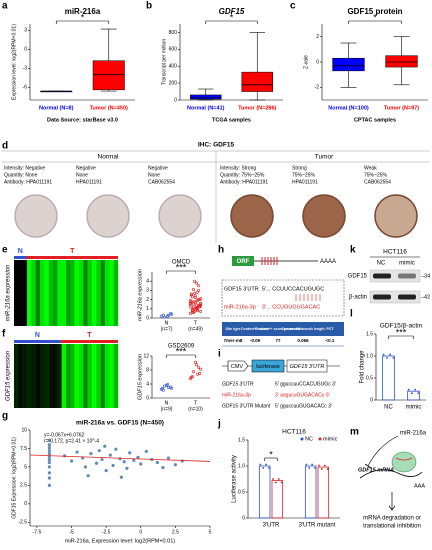 The height and width of the screenshot is (550, 432). Describe the element at coordinates (216, 145) in the screenshot. I see `panel-title: IHC: GDF15` at that location.